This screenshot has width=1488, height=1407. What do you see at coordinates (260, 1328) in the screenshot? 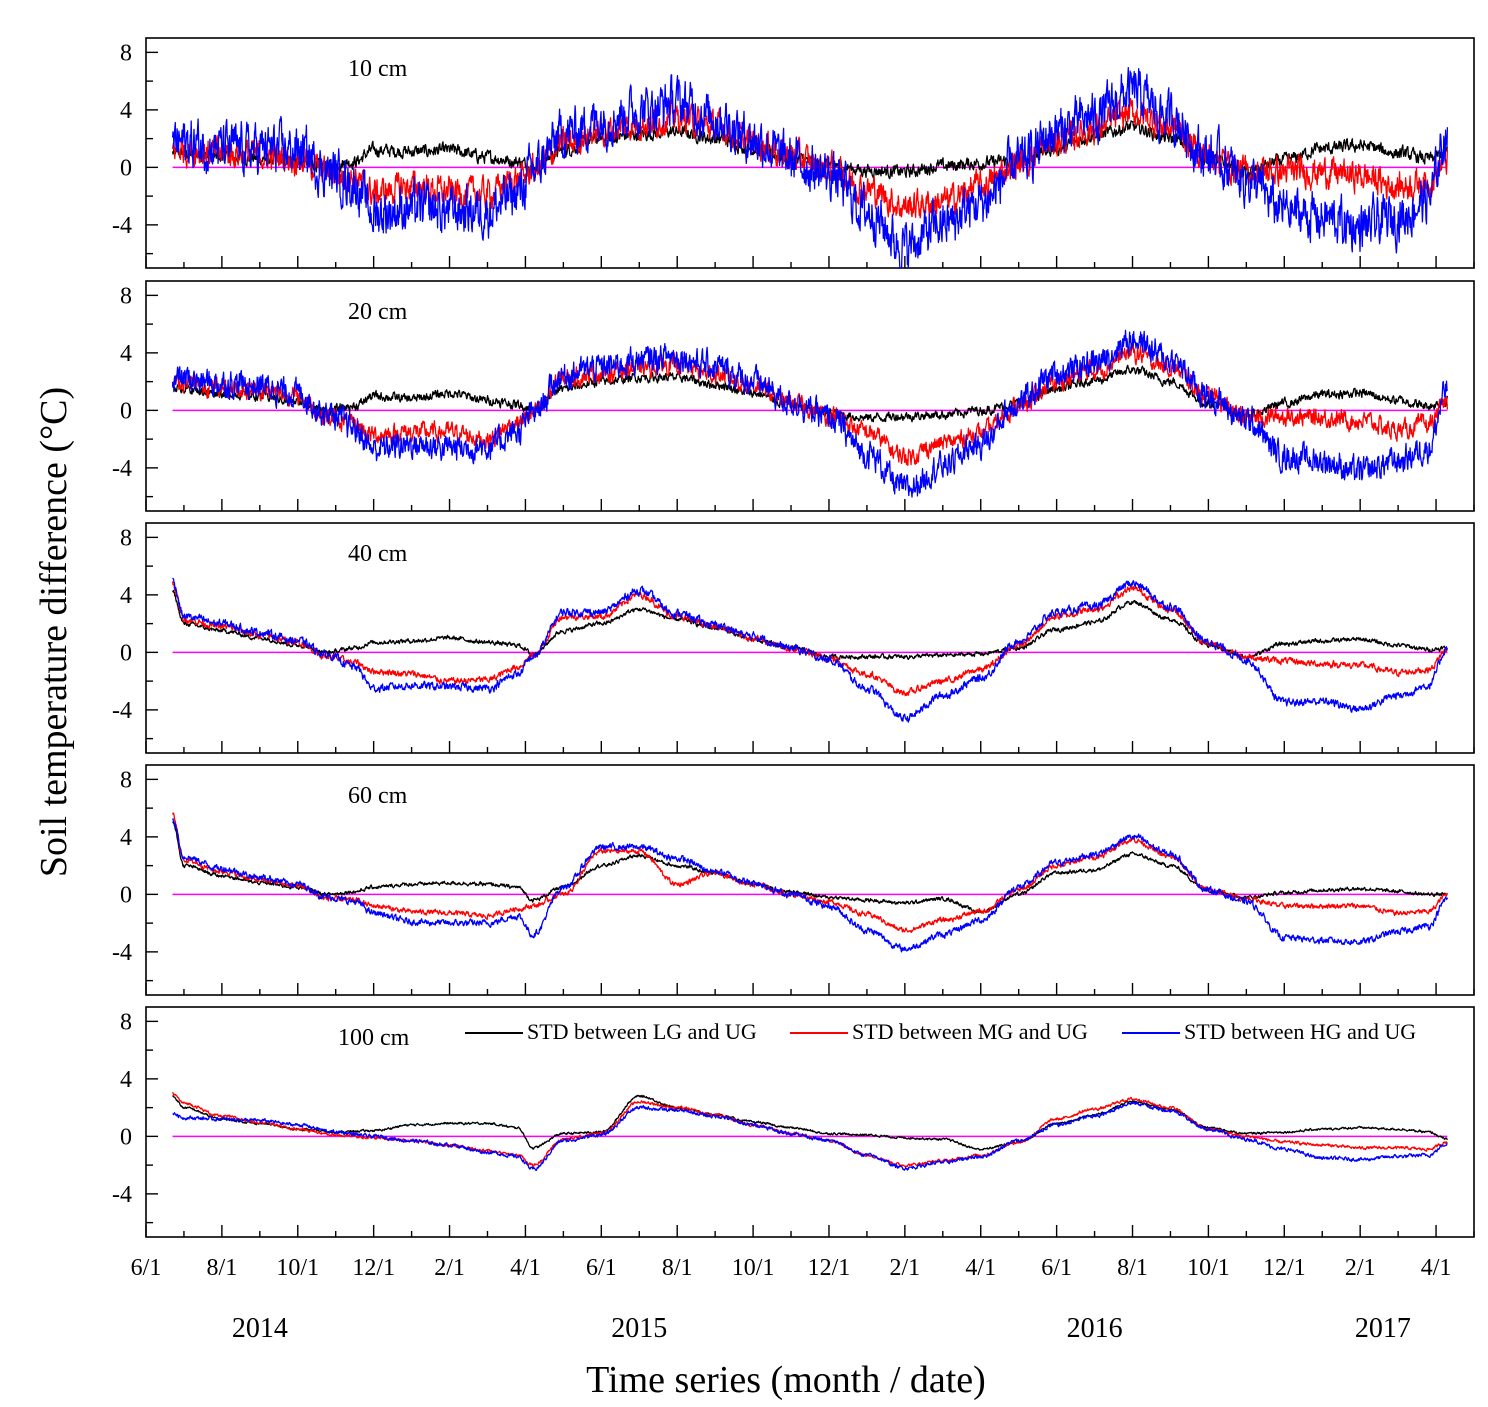
I see `year-label: 2014` at bounding box center [260, 1328].